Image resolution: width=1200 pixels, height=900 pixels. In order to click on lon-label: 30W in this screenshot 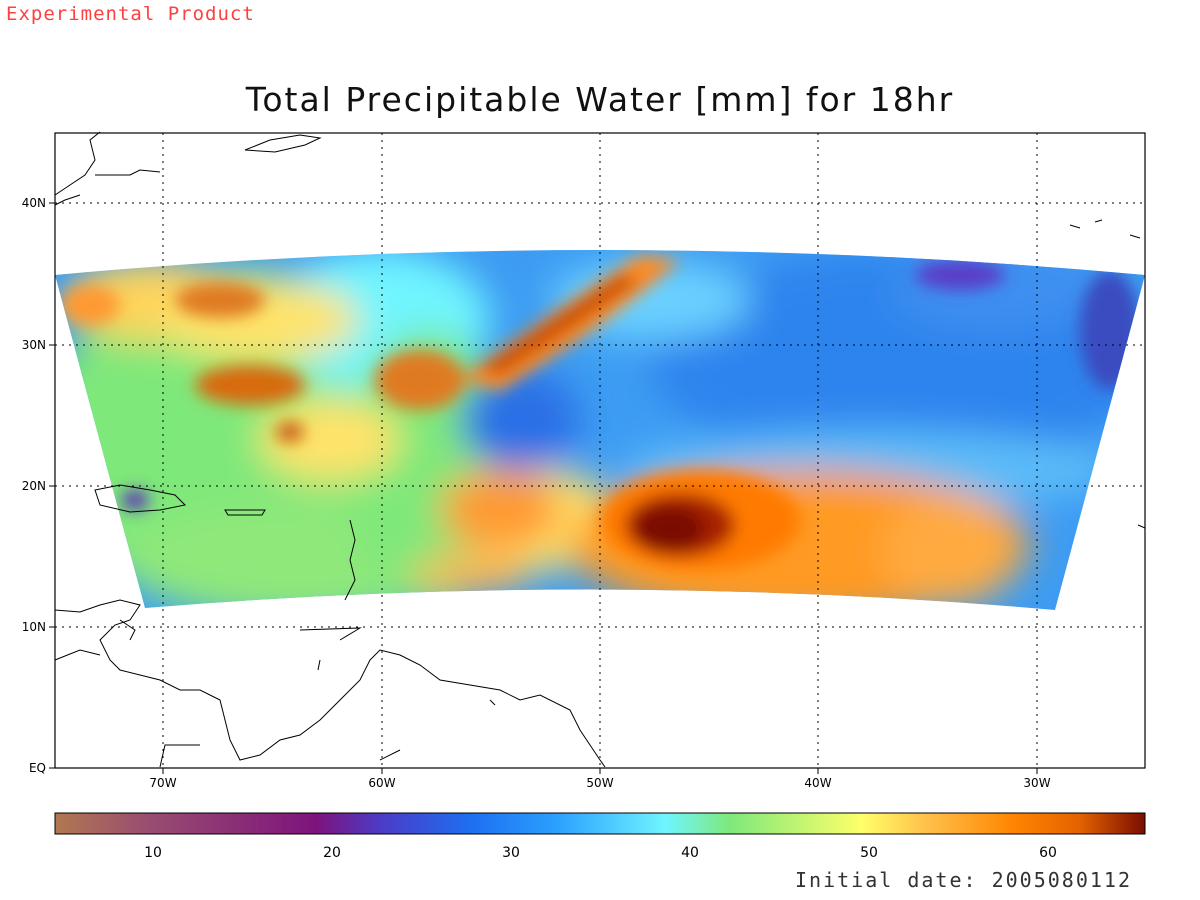, I will do `click(1036, 783)`.